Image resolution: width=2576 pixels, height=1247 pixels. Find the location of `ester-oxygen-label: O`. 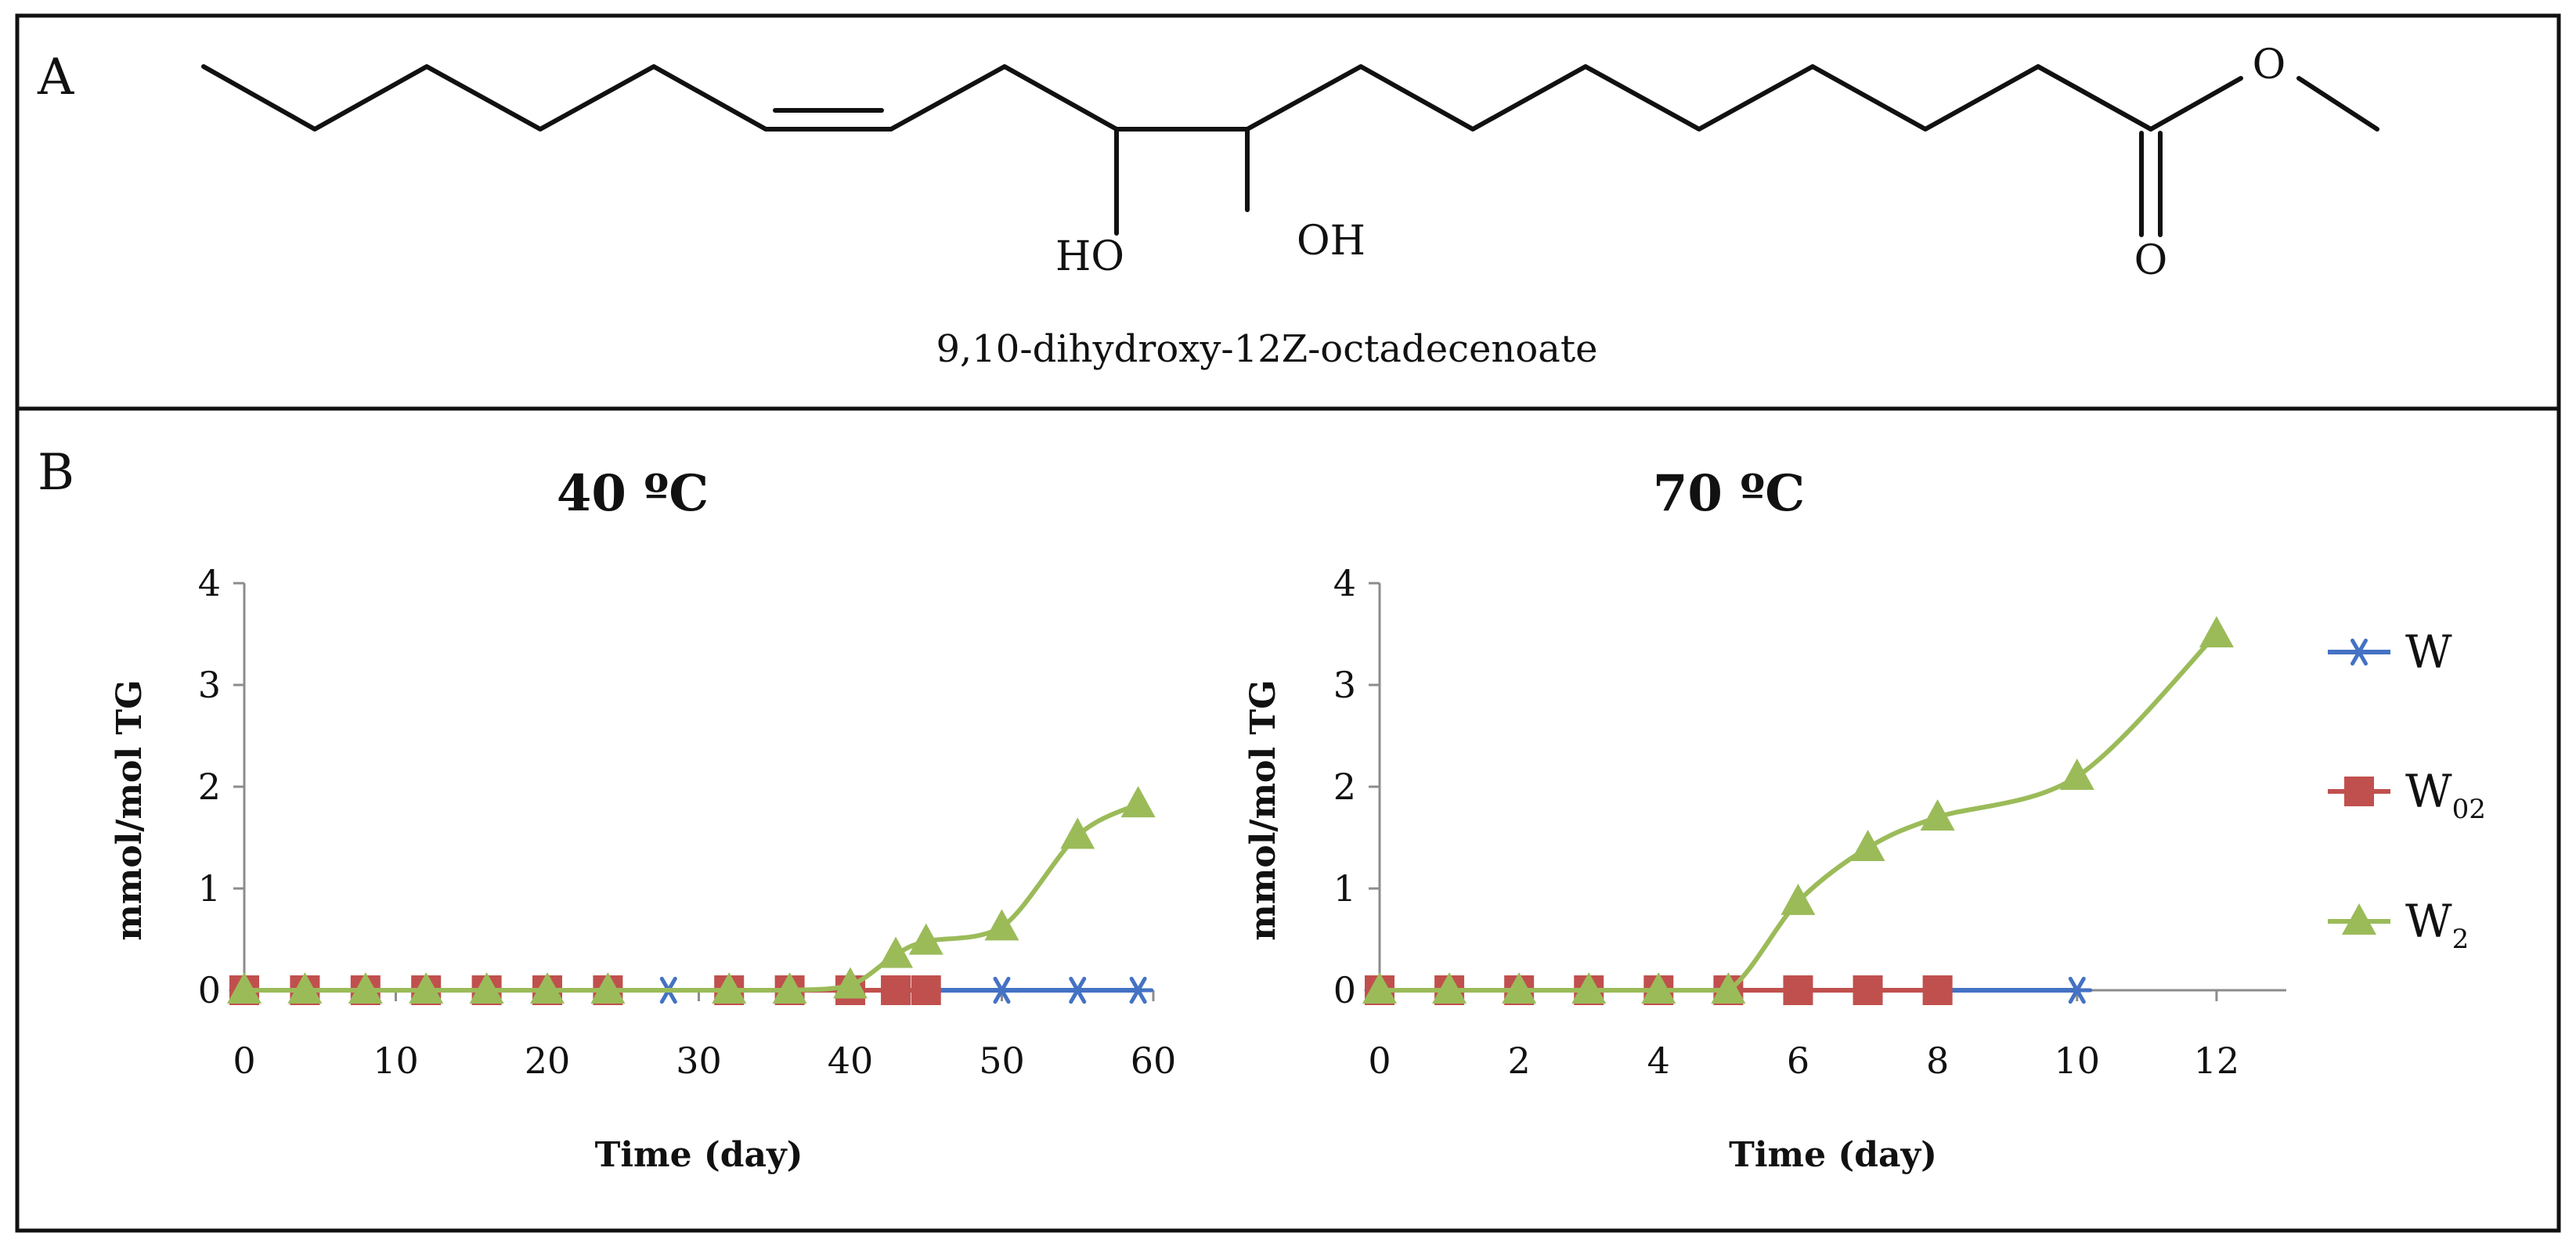

ester-oxygen-label: O is located at coordinates (2269, 64).